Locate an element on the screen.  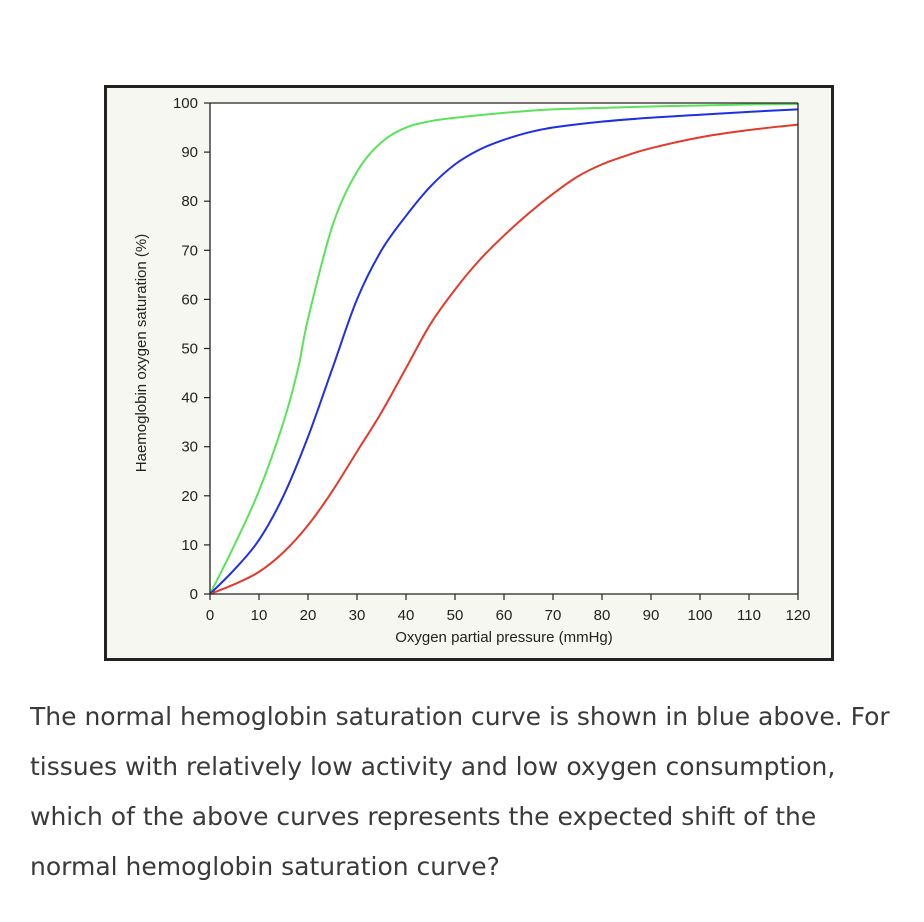
y-tick-label: 0 is located at coordinates (194, 594).